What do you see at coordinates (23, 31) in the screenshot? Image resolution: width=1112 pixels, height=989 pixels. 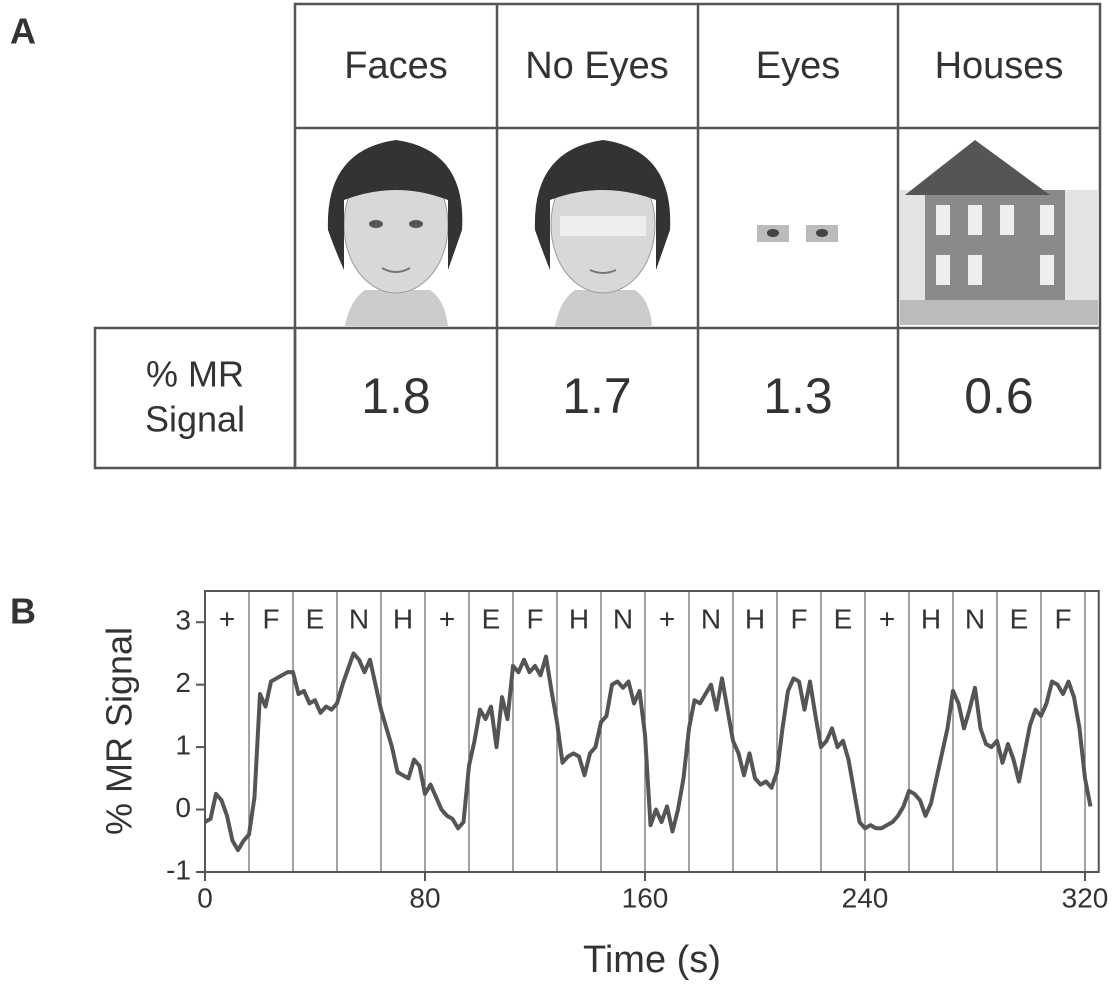 I see `panel-label: A` at bounding box center [23, 31].